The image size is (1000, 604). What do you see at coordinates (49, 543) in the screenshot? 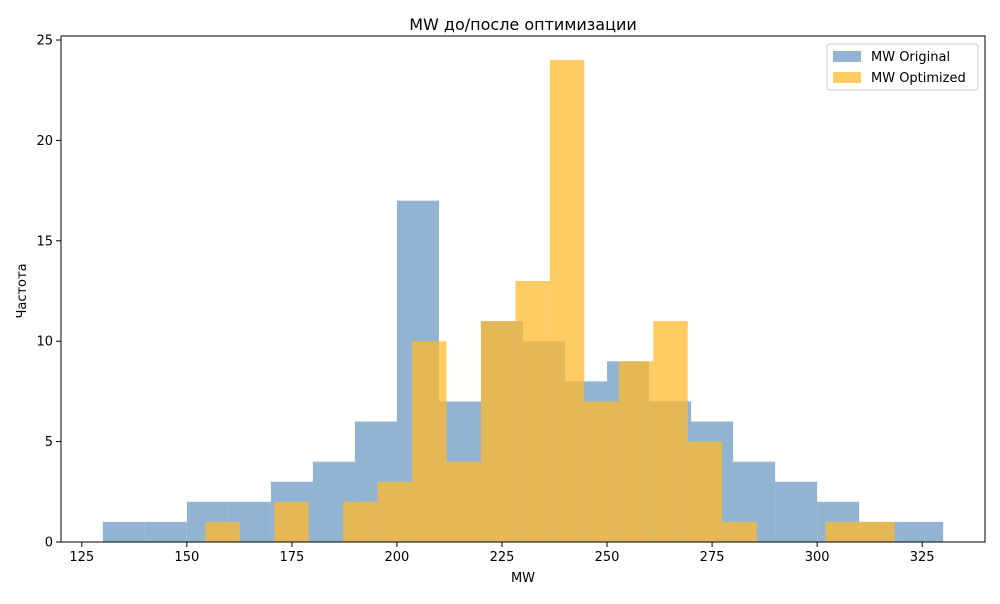
I see `y-tick-label: 0` at bounding box center [49, 543].